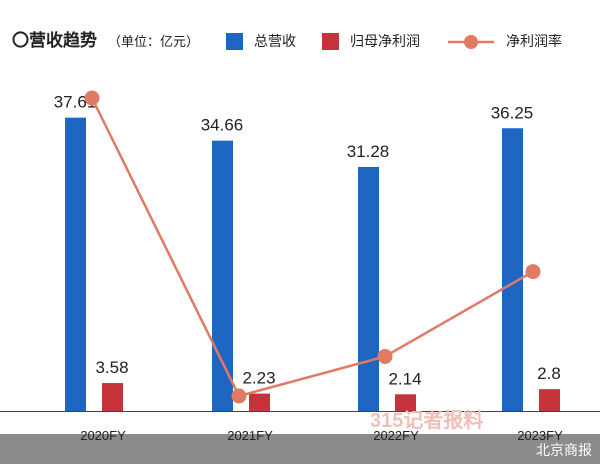 The image size is (600, 464). I want to click on data-label-profit-2020FY: 3.58, so click(111, 367).